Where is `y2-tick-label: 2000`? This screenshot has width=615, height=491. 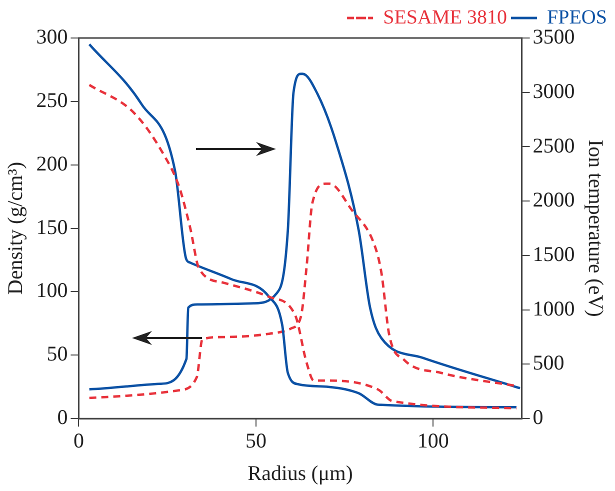
y2-tick-label: 2000 is located at coordinates (553, 200).